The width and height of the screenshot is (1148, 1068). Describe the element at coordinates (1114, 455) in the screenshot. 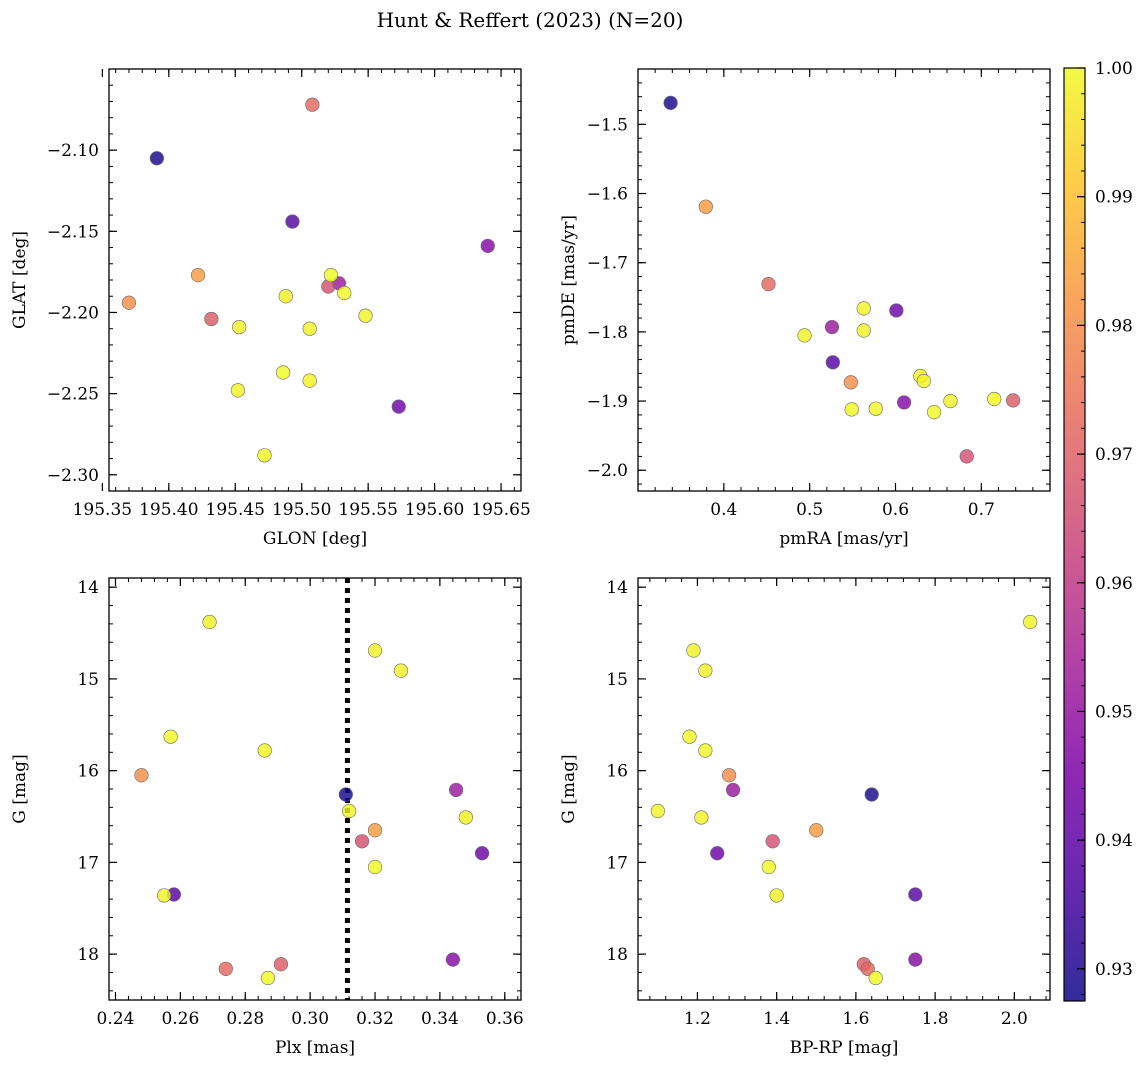

I see `colorbar-tick-label: 0.97` at that location.